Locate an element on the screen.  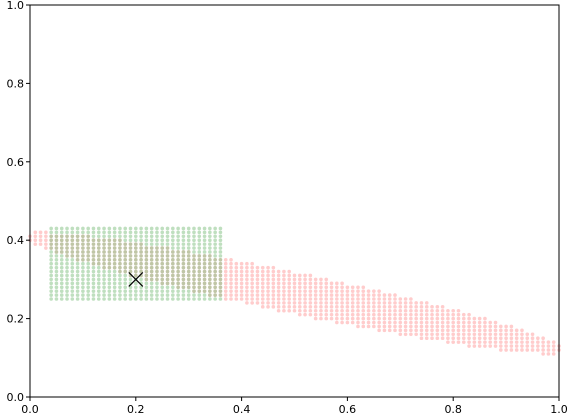
y-tick-label: 0.8 is located at coordinates (16, 83).